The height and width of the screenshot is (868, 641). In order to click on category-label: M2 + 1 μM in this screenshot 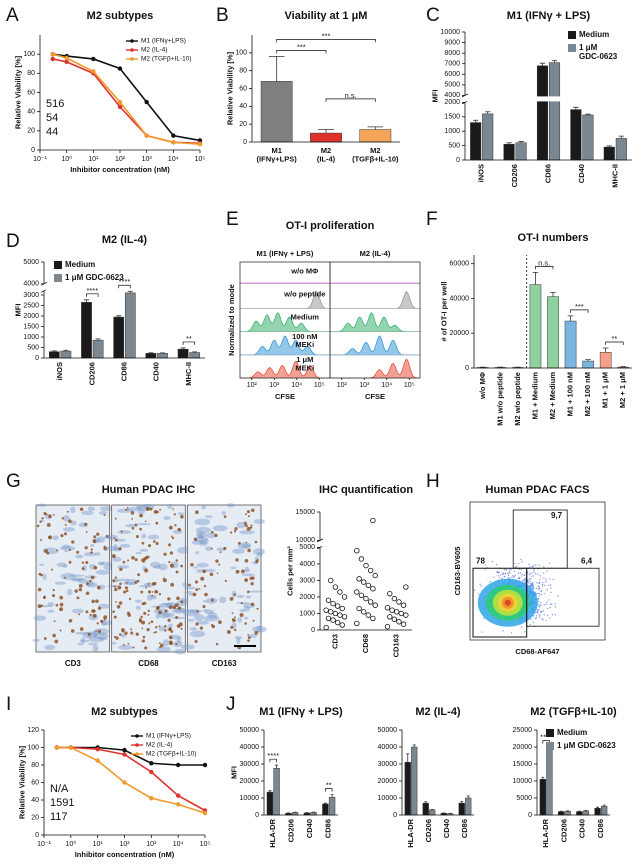, I will do `click(622, 390)`.